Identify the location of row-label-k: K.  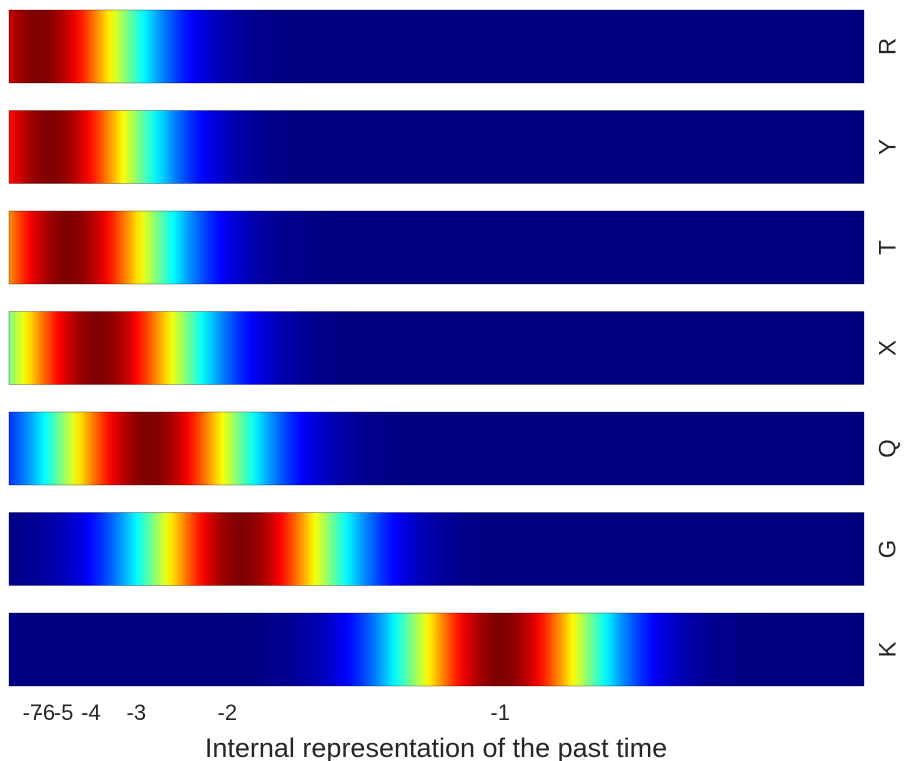
(888, 649).